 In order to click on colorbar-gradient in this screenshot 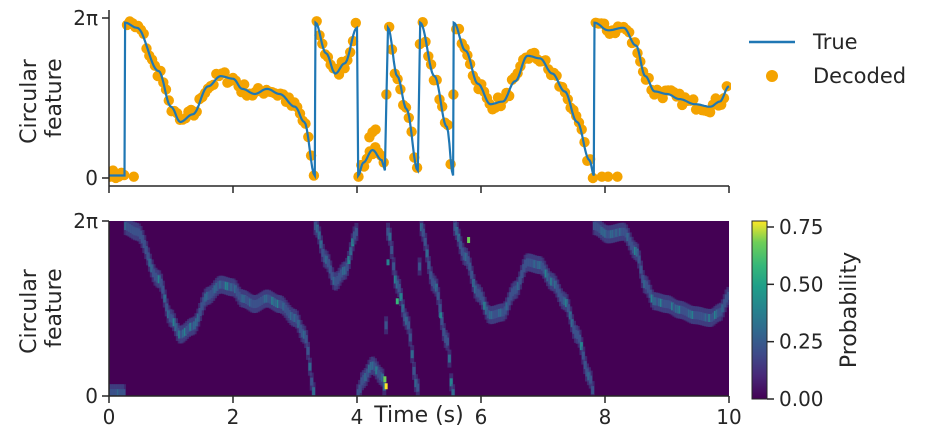, I will do `click(759, 310)`.